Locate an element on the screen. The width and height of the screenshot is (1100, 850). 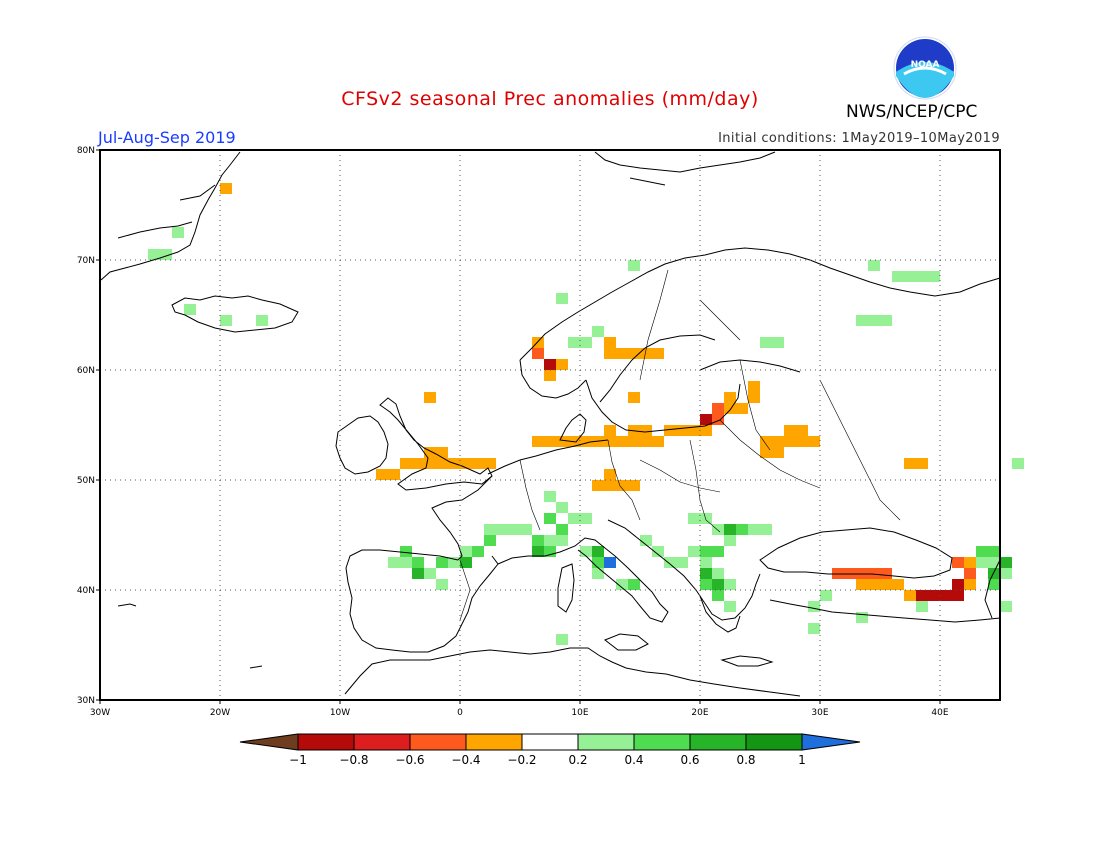
longitude-label: 40E is located at coordinates (939, 713).